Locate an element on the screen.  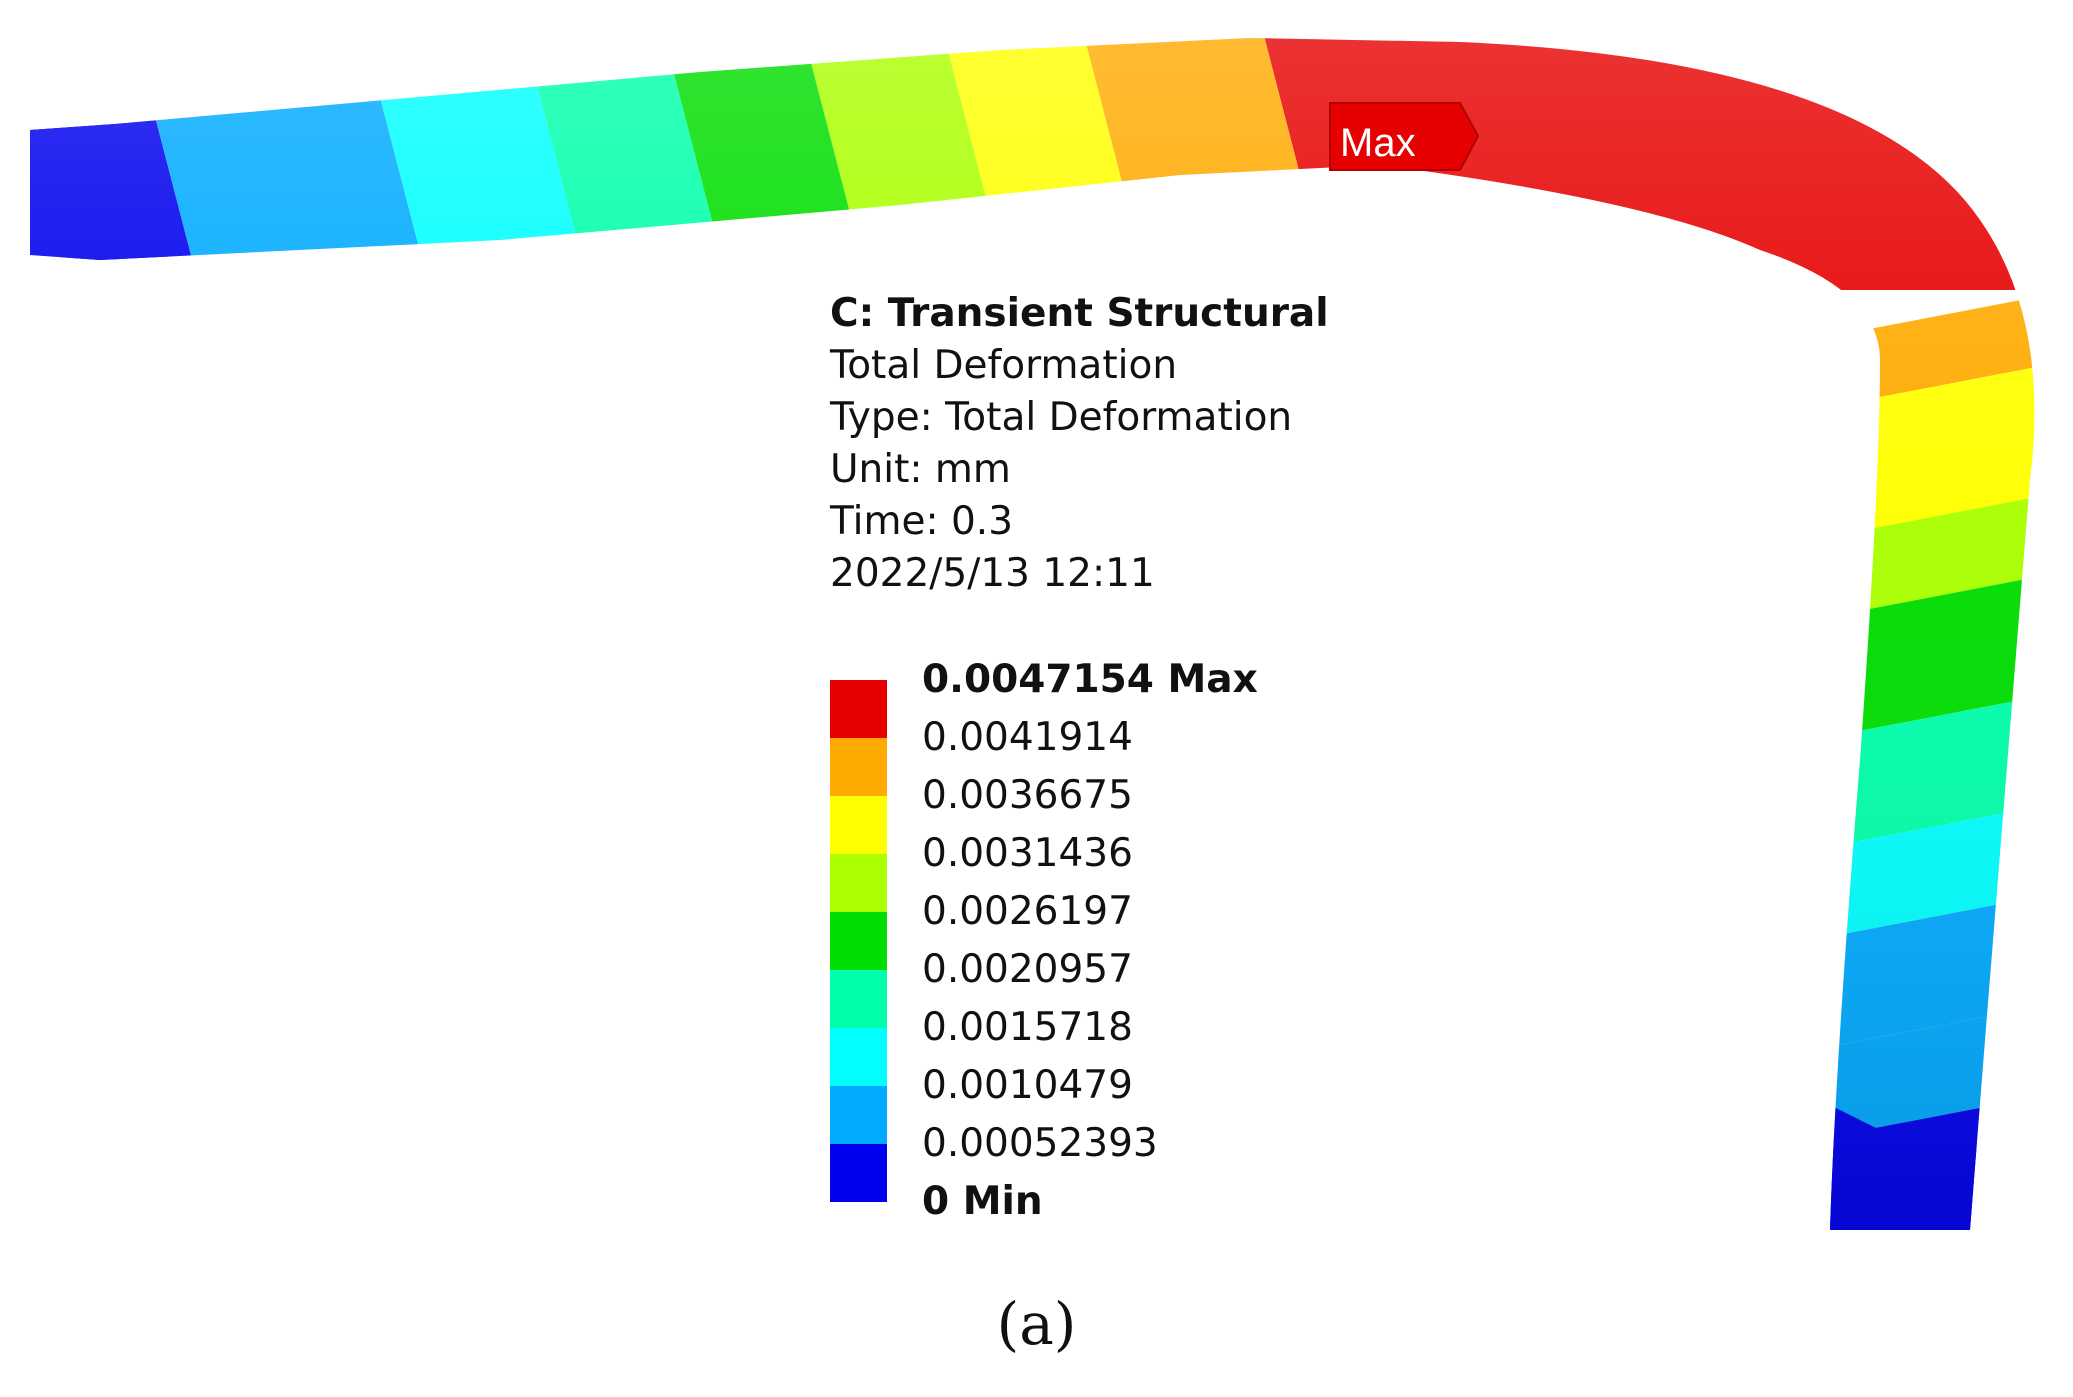
max-probe-marker: Max is located at coordinates (1404, 136).